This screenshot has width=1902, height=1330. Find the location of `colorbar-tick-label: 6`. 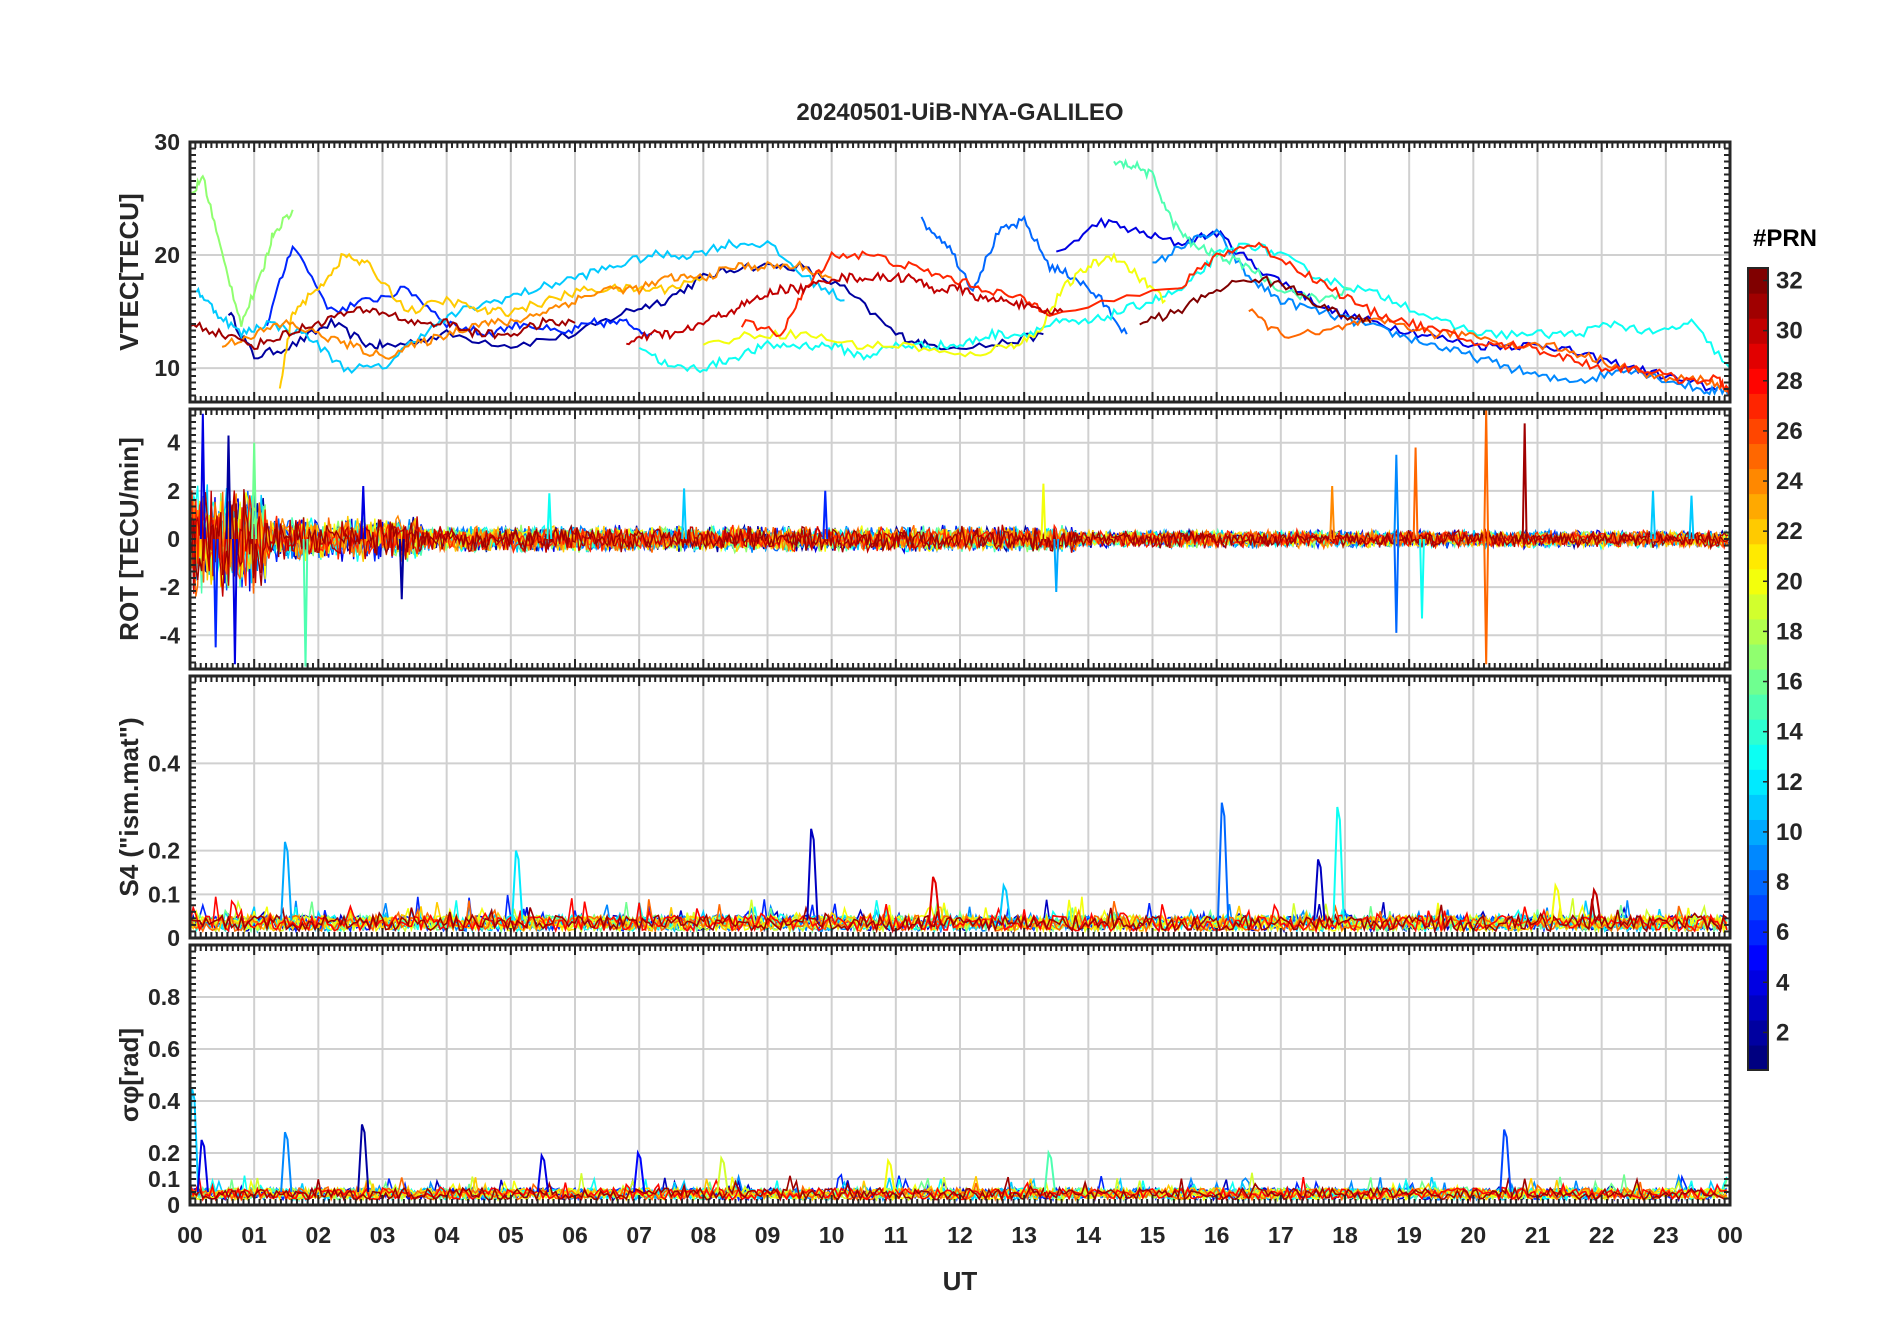

colorbar-tick-label: 6 is located at coordinates (1782, 932).